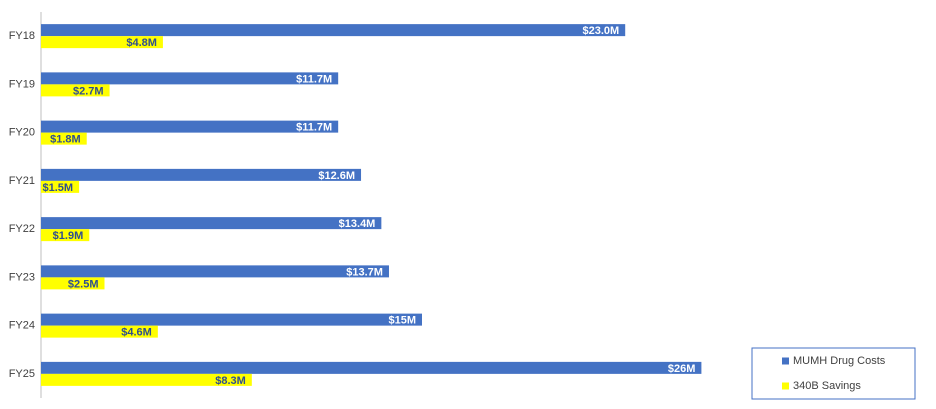 The image size is (936, 409). I want to click on legend-box, so click(833, 373).